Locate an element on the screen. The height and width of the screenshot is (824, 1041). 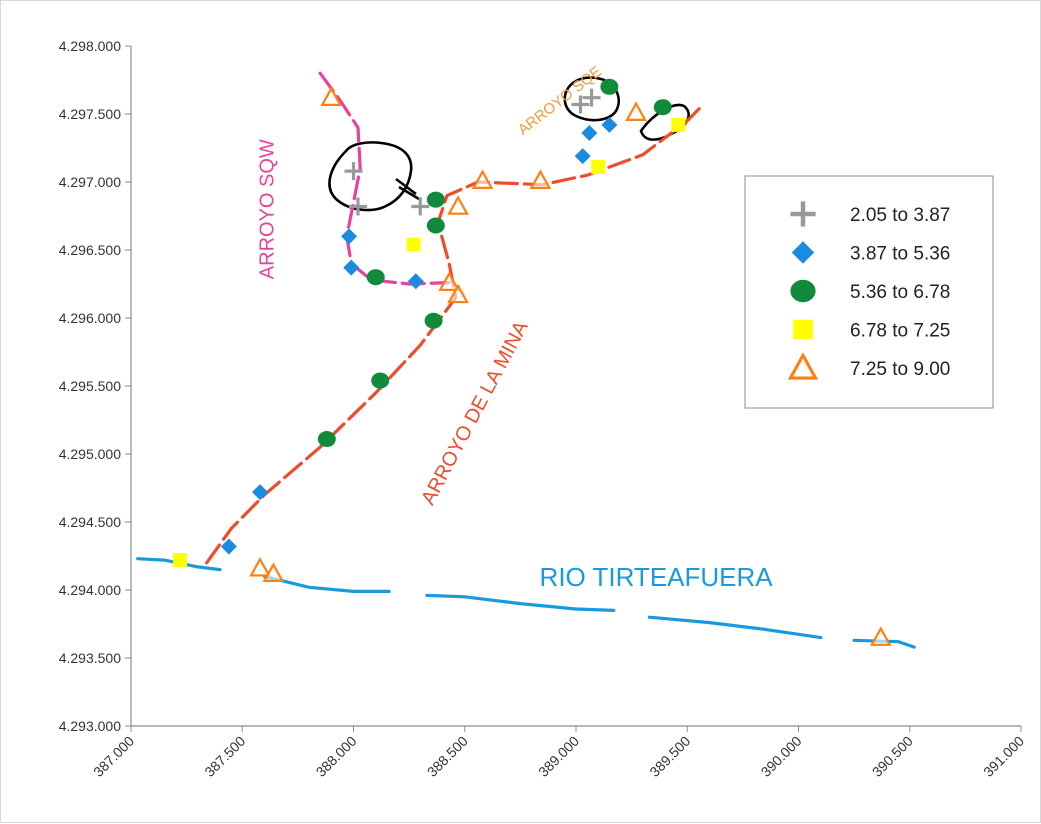
y-tick-label: 4.296.000 is located at coordinates (90, 318).